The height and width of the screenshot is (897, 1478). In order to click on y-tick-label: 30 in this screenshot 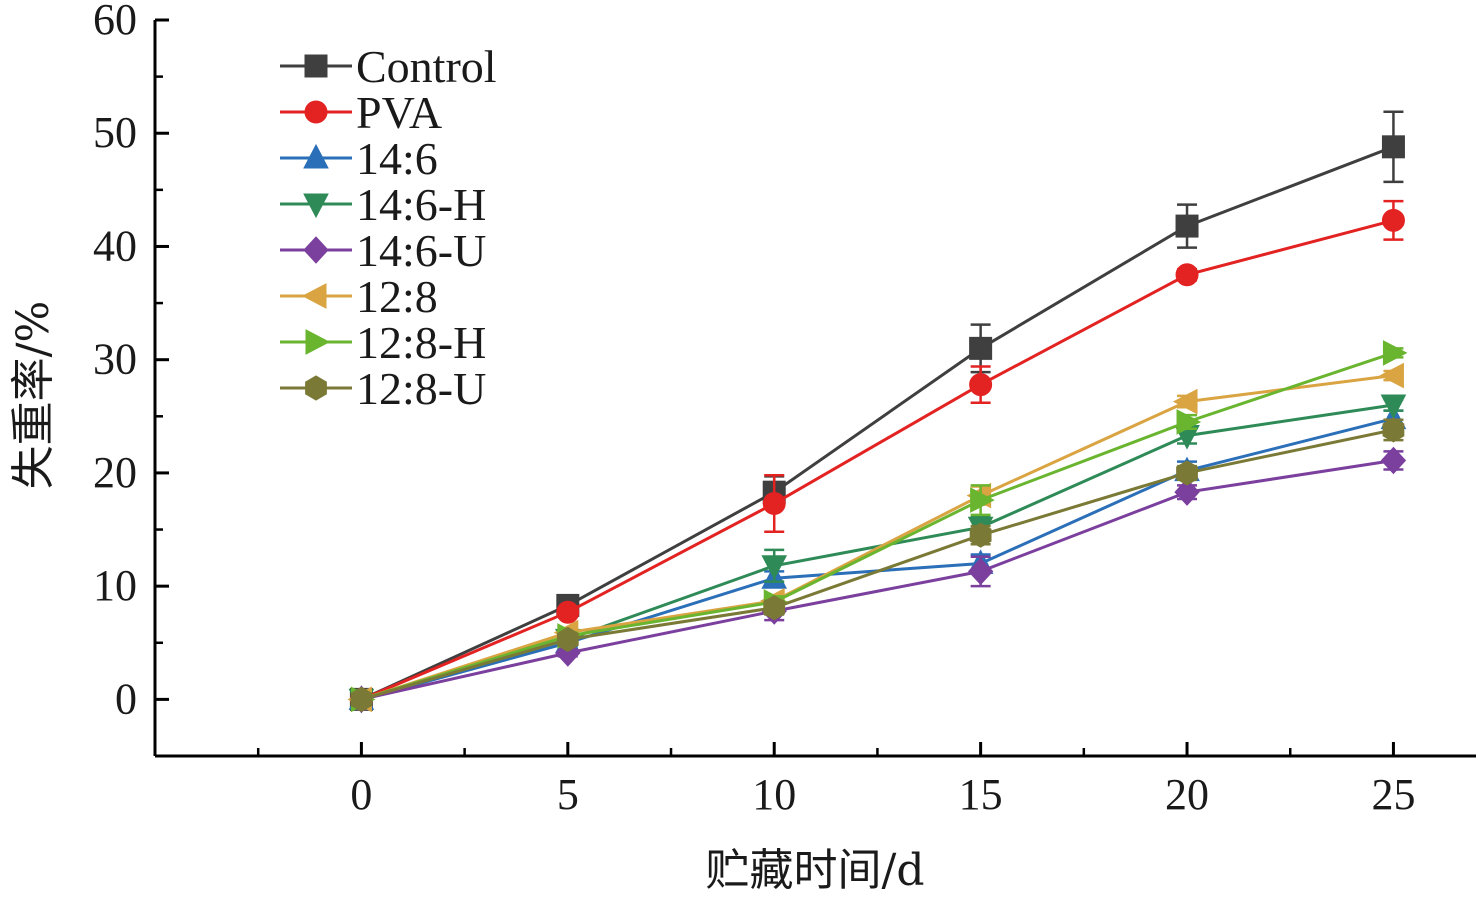, I will do `click(115, 359)`.